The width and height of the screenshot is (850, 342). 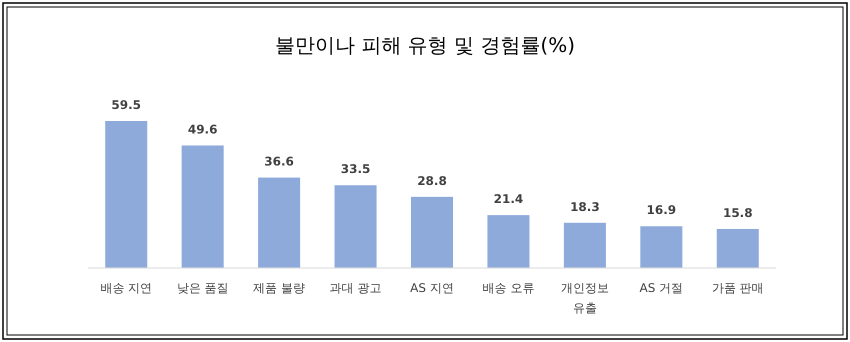 What do you see at coordinates (662, 288) in the screenshot?
I see `x-tick-label: AS 거절` at bounding box center [662, 288].